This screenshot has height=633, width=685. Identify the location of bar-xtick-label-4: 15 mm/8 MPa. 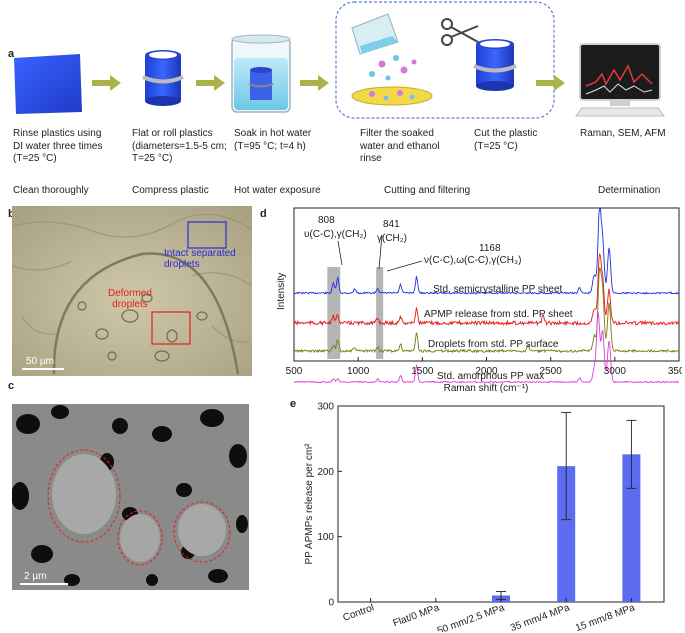
(605, 617).